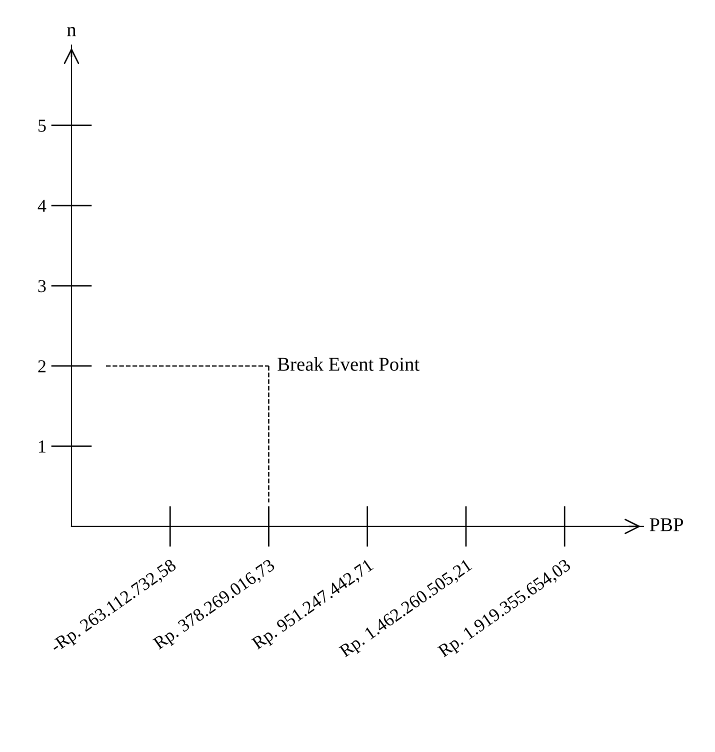 This screenshot has height=752, width=715. What do you see at coordinates (667, 525) in the screenshot?
I see `x-axis-title: PBP` at bounding box center [667, 525].